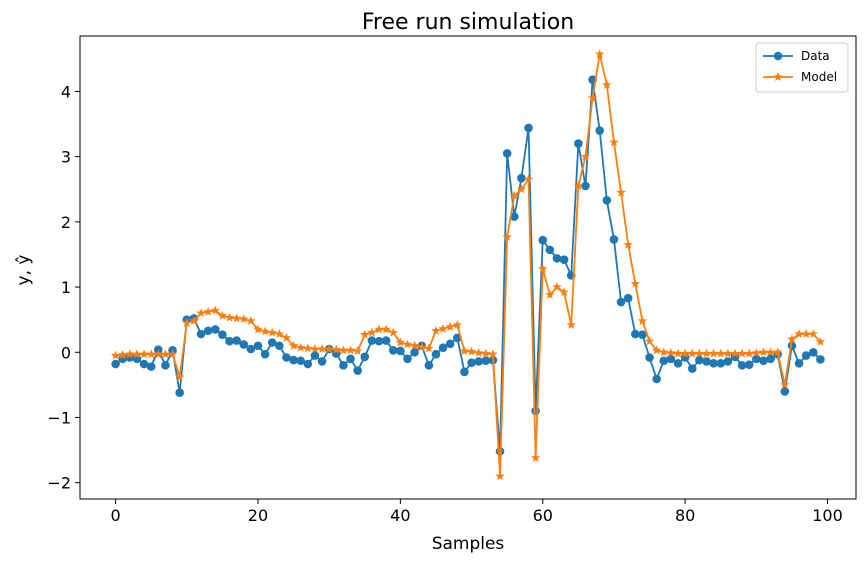 Image resolution: width=864 pixels, height=562 pixels. Describe the element at coordinates (258, 515) in the screenshot. I see `x-tick-label: 20` at that location.